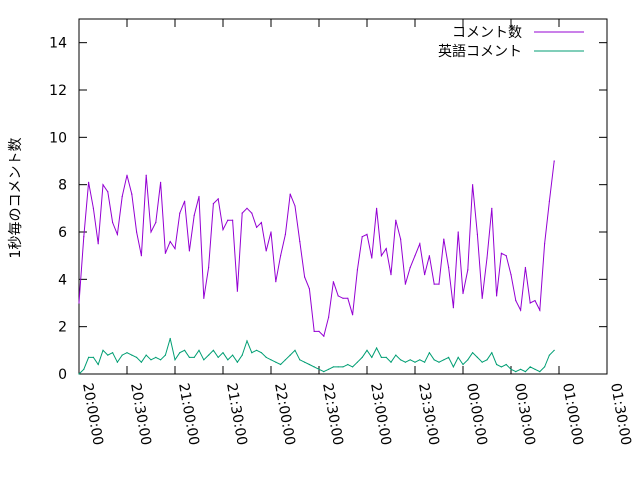 This screenshot has height=480, width=640. Describe the element at coordinates (58, 138) in the screenshot. I see `y-tick-label: 10` at that location.